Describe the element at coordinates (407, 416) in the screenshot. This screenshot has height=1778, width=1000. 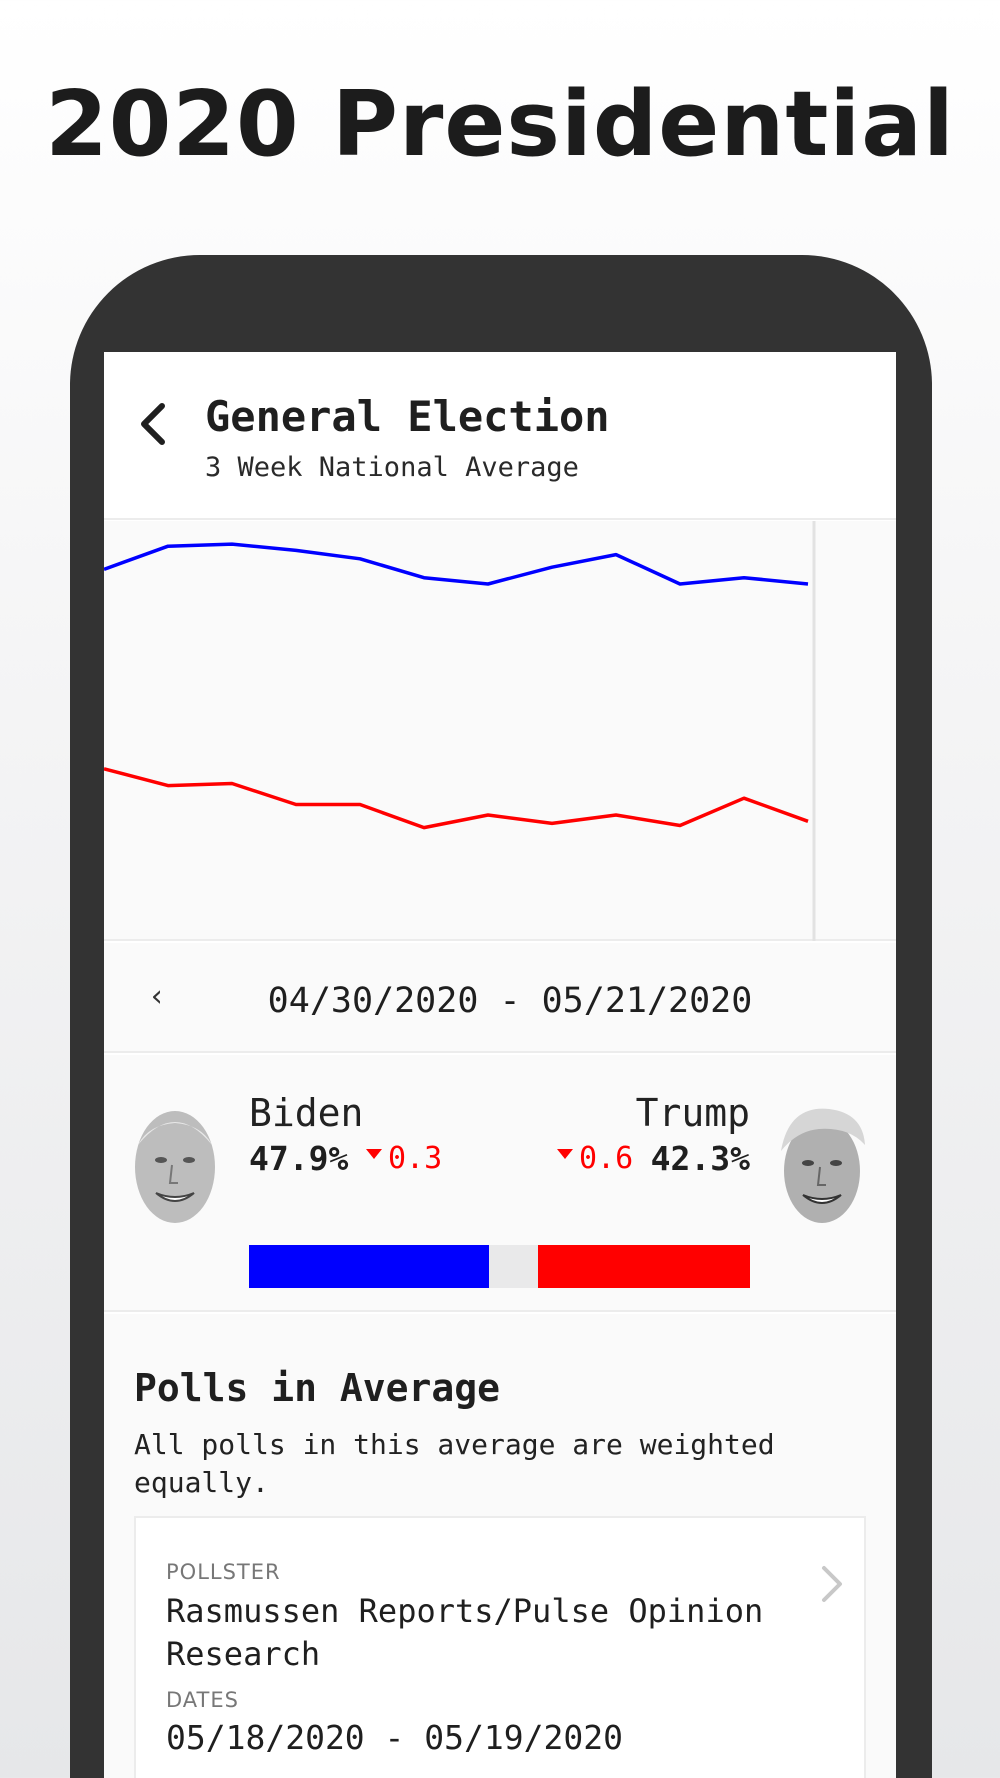
I see `page-title: General Election` at that location.